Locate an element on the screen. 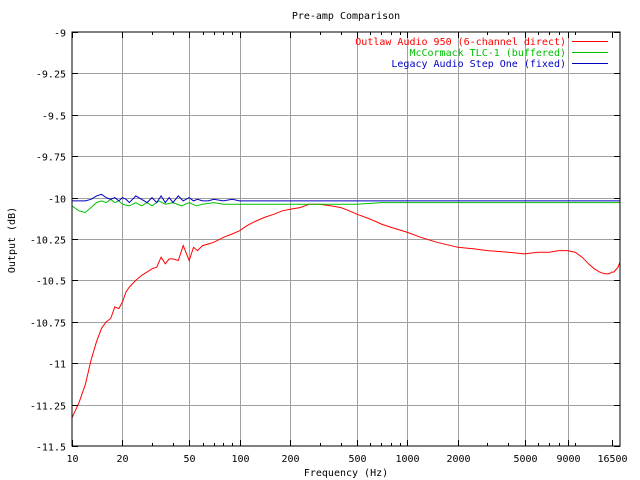 The image size is (640, 480). x-axis-label: Frequency (Hz) is located at coordinates (346, 473).